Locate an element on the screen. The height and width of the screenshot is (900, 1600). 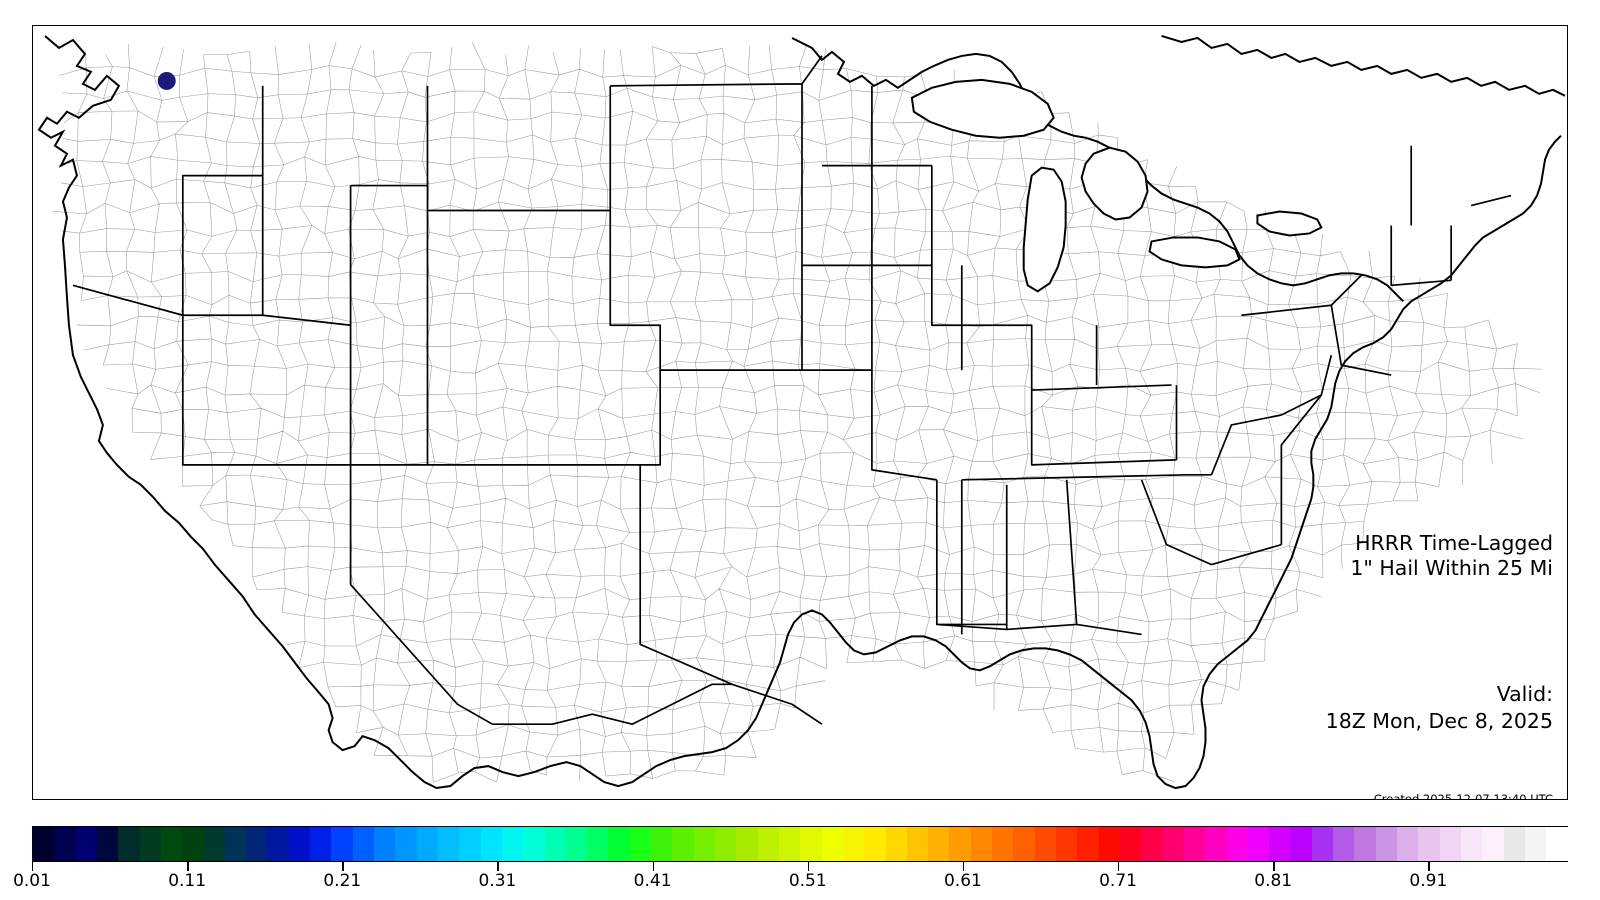
valid-time-block: Valid: 18Z Mon, Dec 8, 2025 is located at coordinates (1439, 708).